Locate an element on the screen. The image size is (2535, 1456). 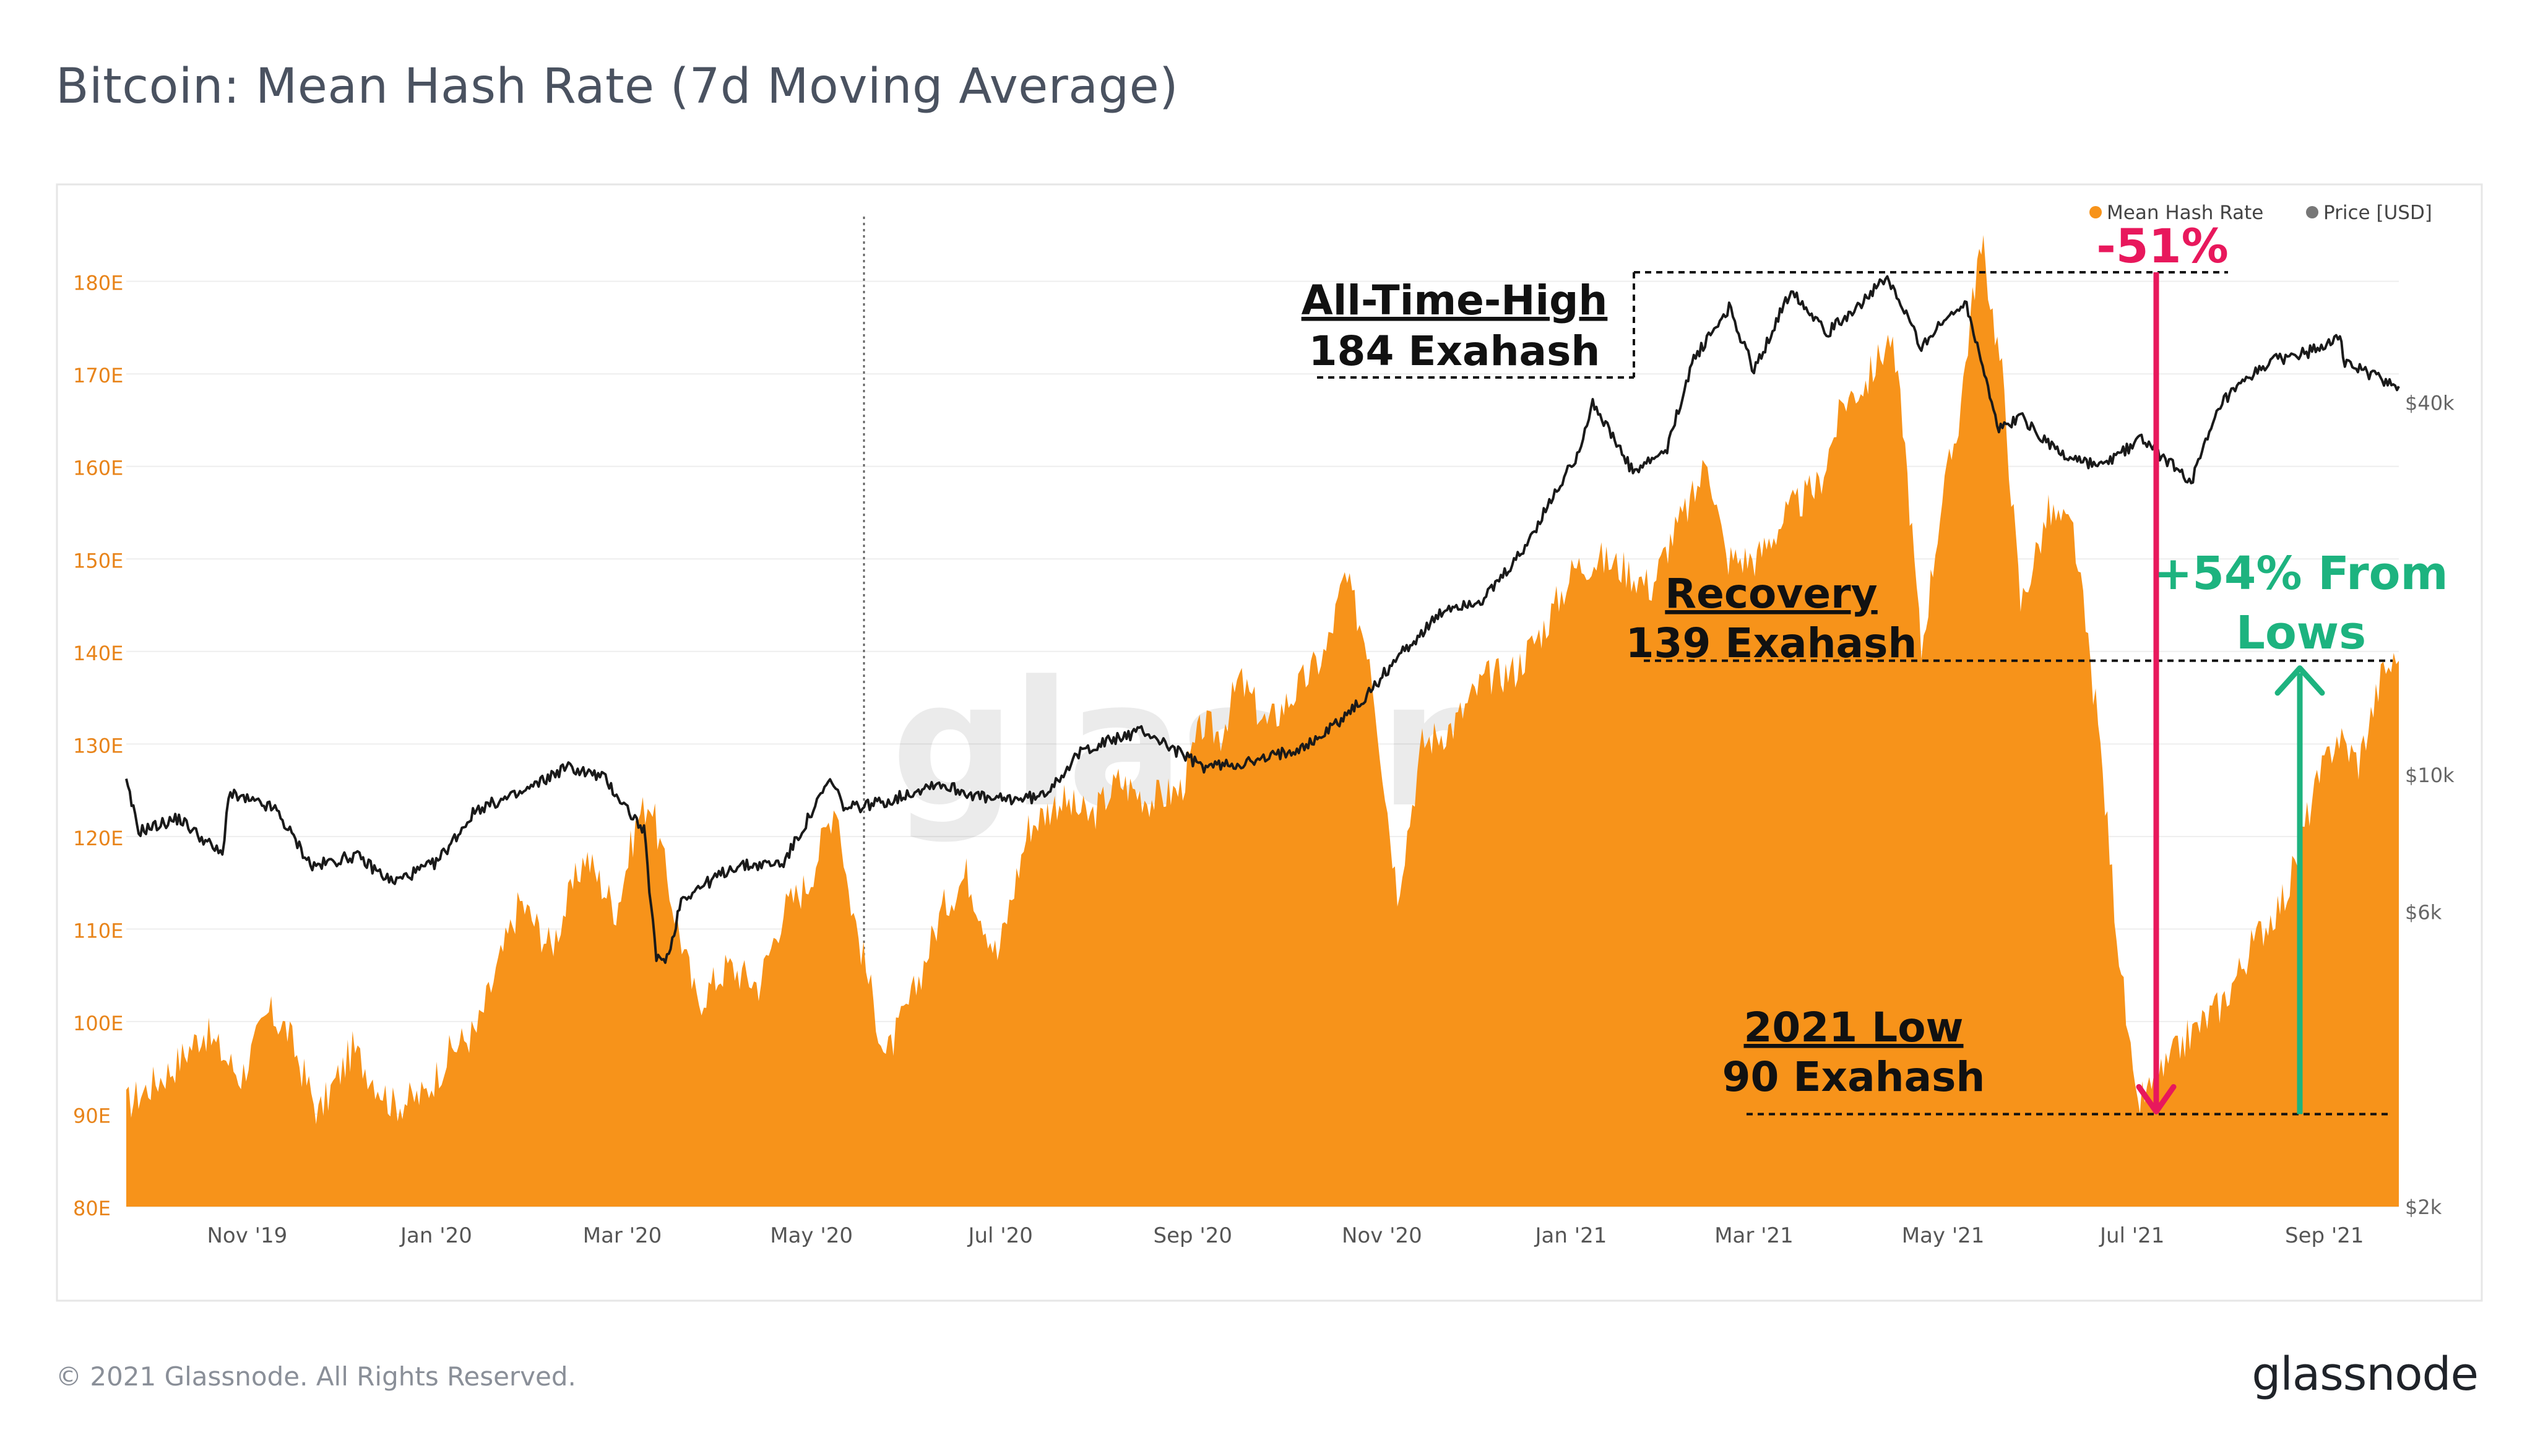
y-right-tick-label: $10k is located at coordinates (2430, 775).